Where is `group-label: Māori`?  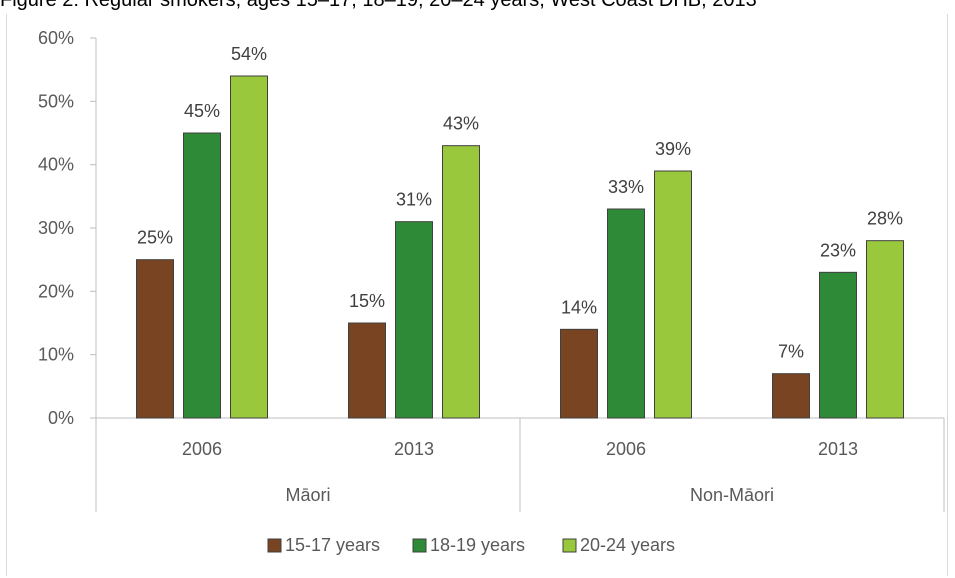
group-label: Māori is located at coordinates (307, 495).